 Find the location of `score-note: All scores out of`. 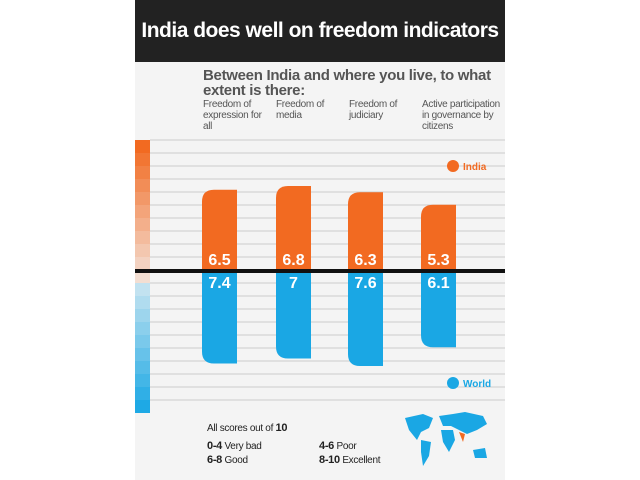

score-note: All scores out of is located at coordinates (241, 428).